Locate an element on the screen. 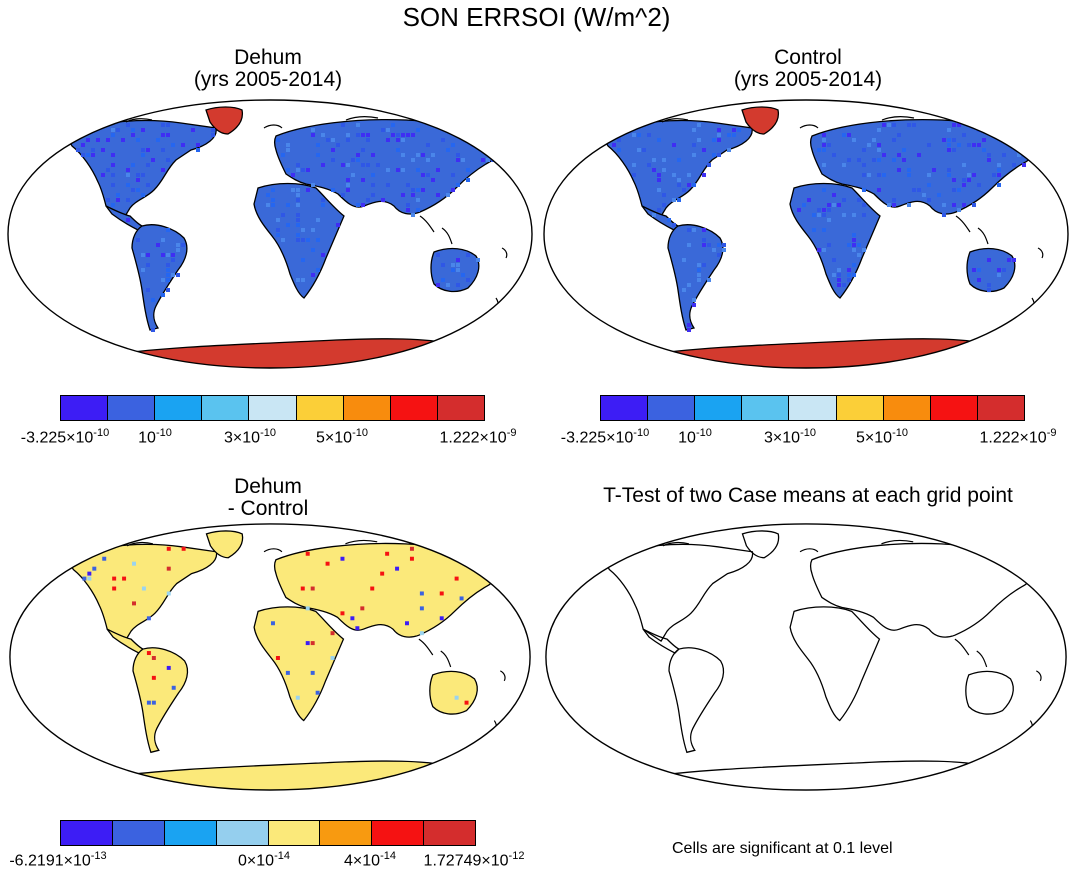 The image size is (1073, 871). diff-cbar-label: -6.2191×10⁻¹³ is located at coordinates (58, 860).